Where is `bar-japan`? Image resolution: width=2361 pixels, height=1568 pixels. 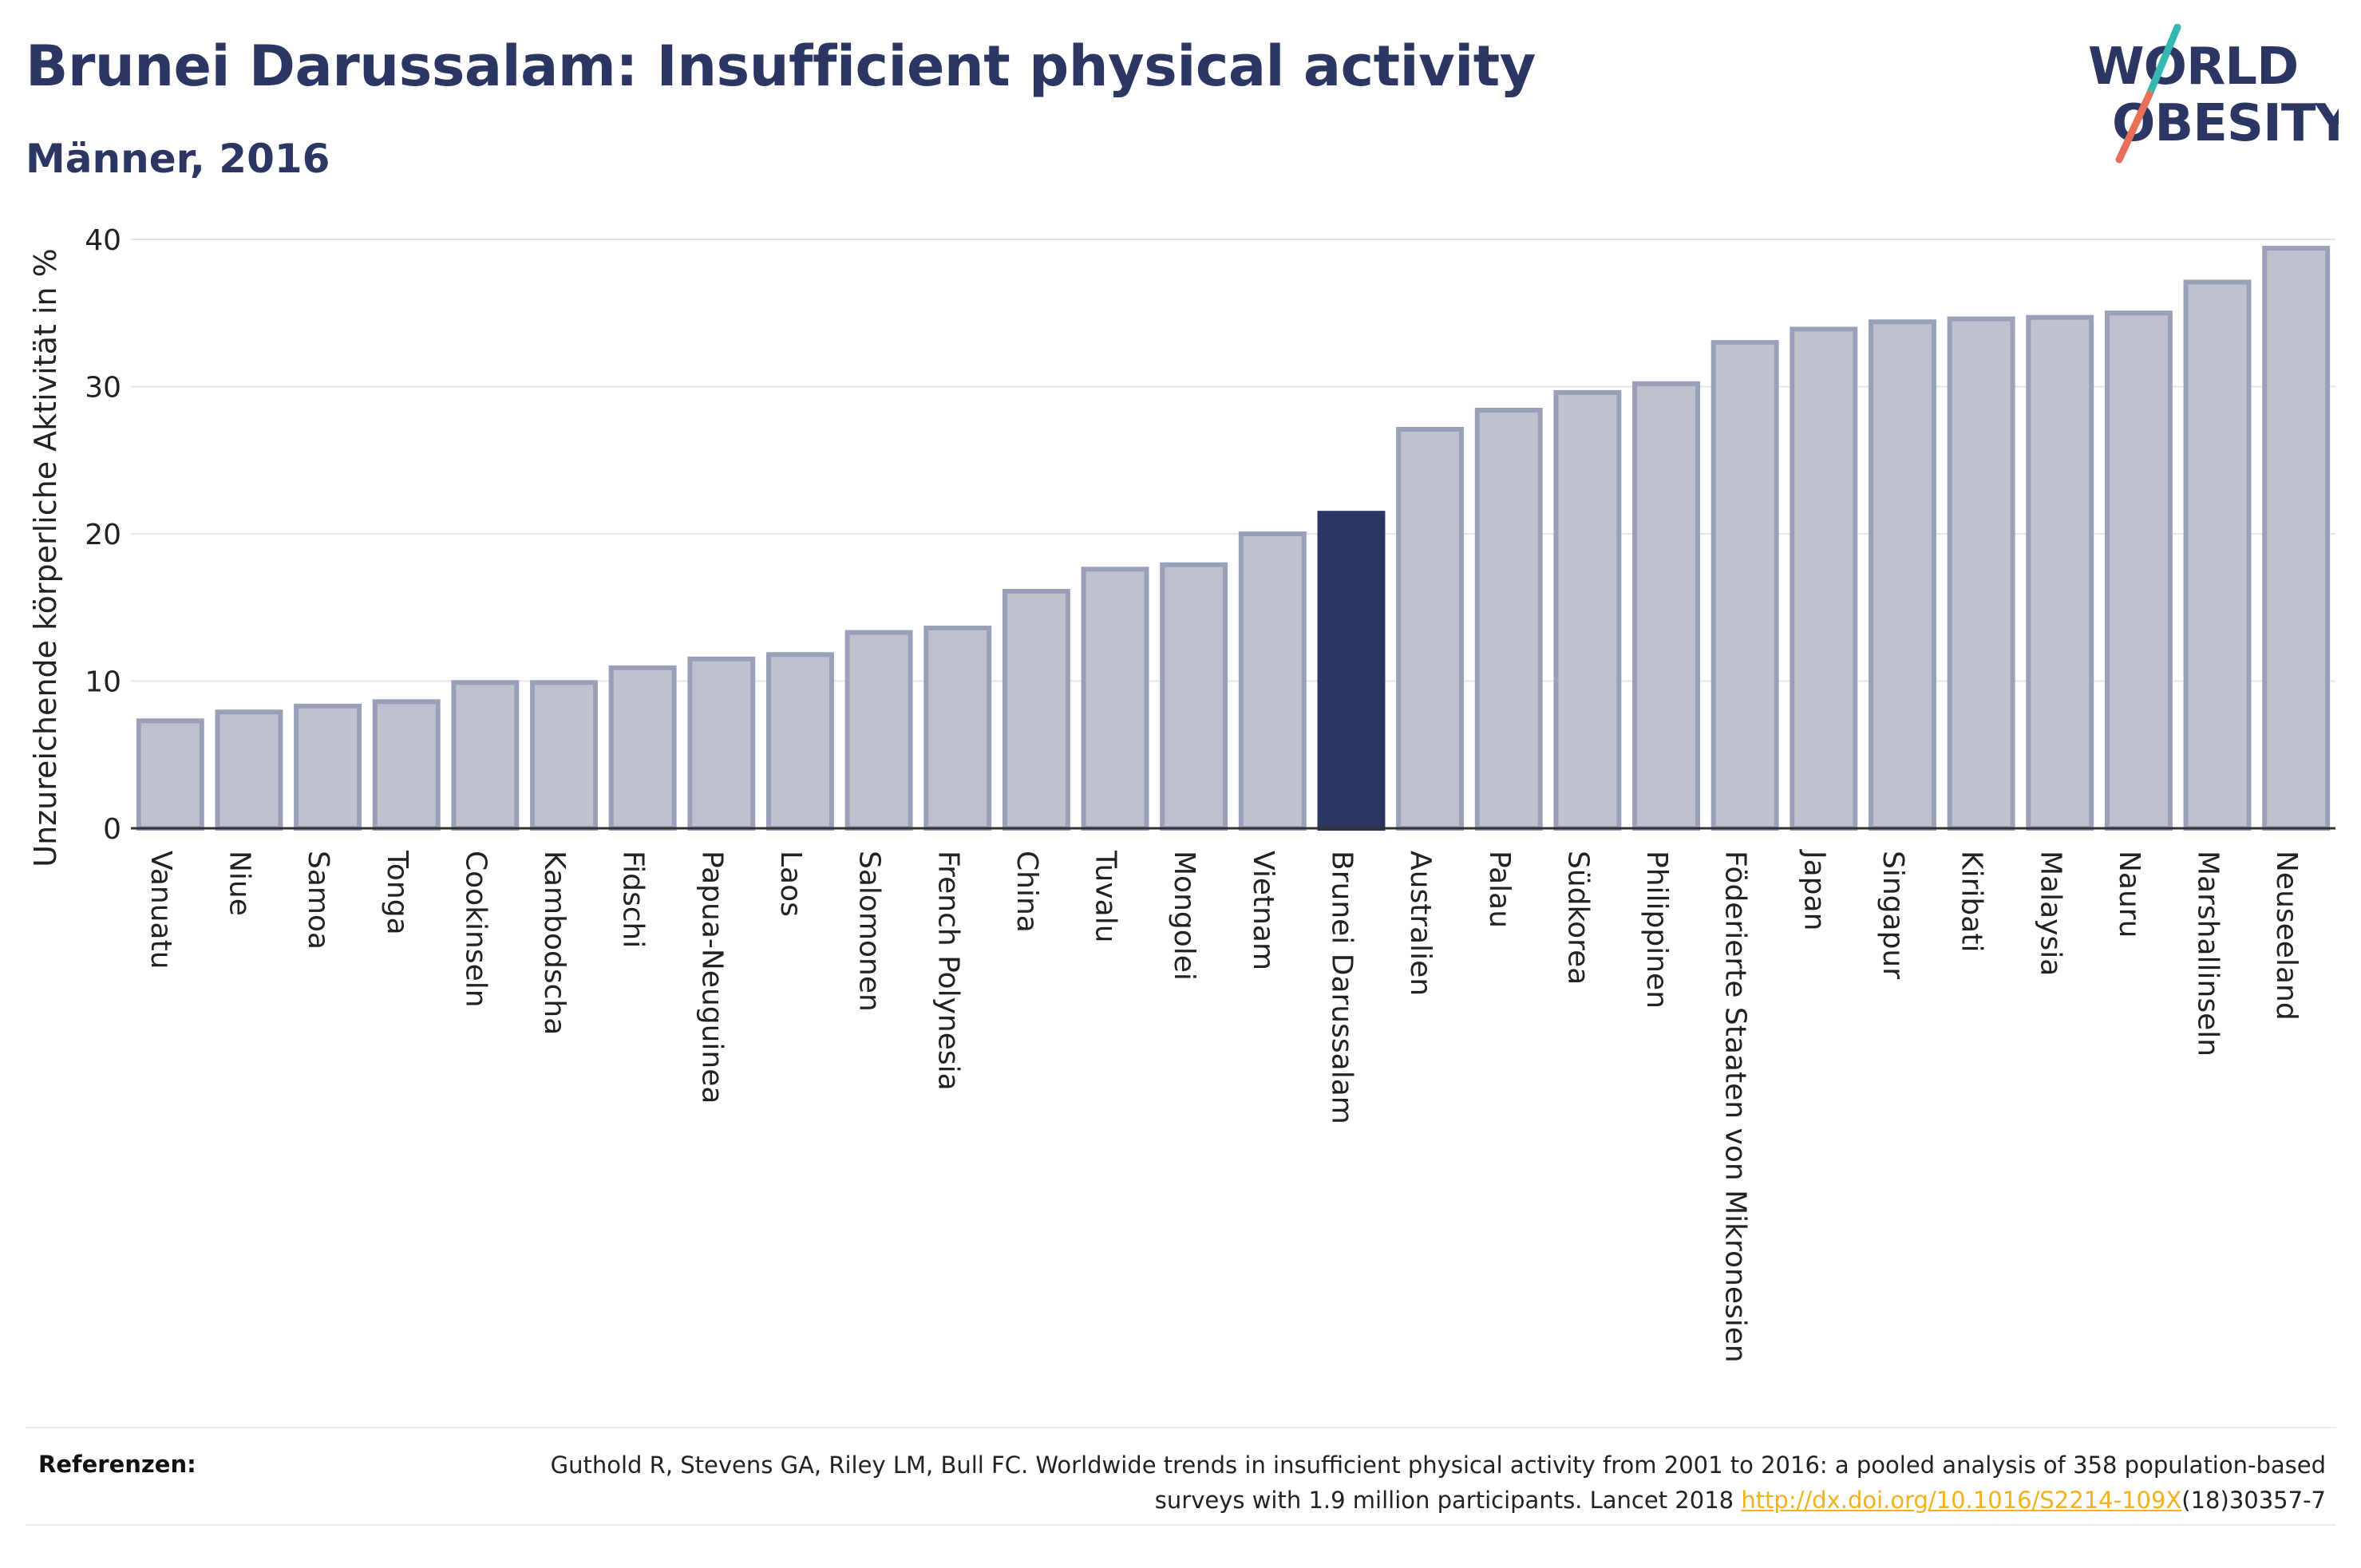
bar-japan is located at coordinates (1824, 578).